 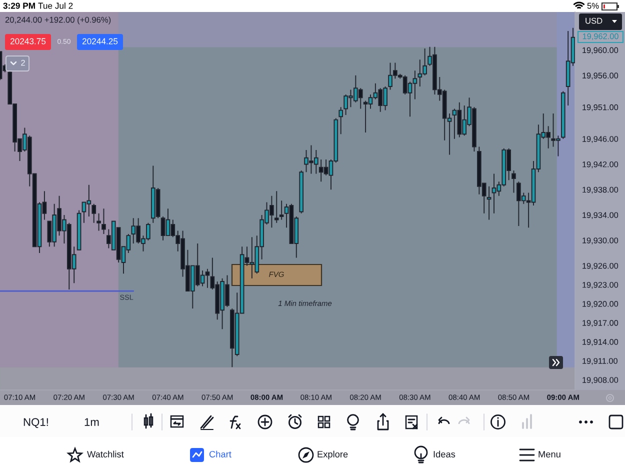 I want to click on annotation: 2, so click(x=23, y=63).